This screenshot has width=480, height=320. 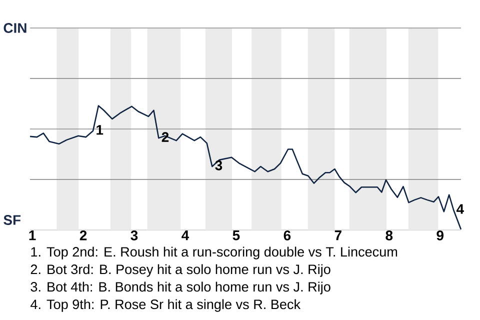 I want to click on annotation: 1, so click(x=100, y=130).